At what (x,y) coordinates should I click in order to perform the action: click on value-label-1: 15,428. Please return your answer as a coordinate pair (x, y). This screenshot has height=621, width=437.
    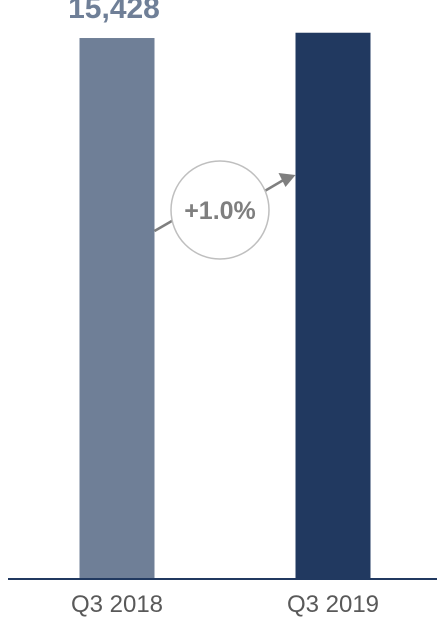
    Looking at the image, I should click on (114, 12).